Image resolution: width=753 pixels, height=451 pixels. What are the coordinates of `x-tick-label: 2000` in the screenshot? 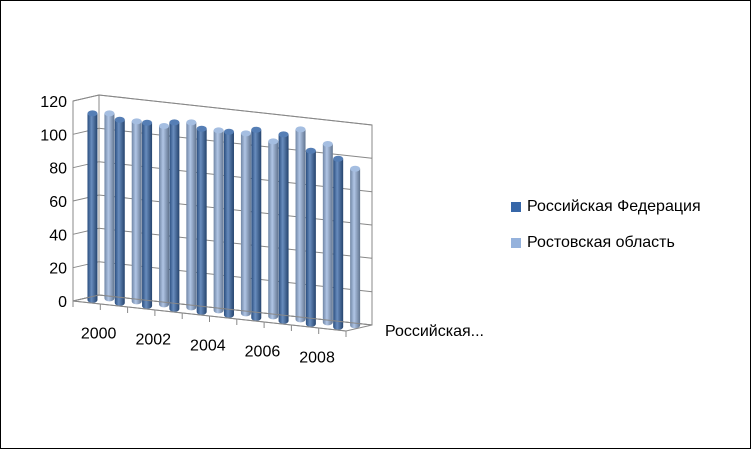 It's located at (99, 334).